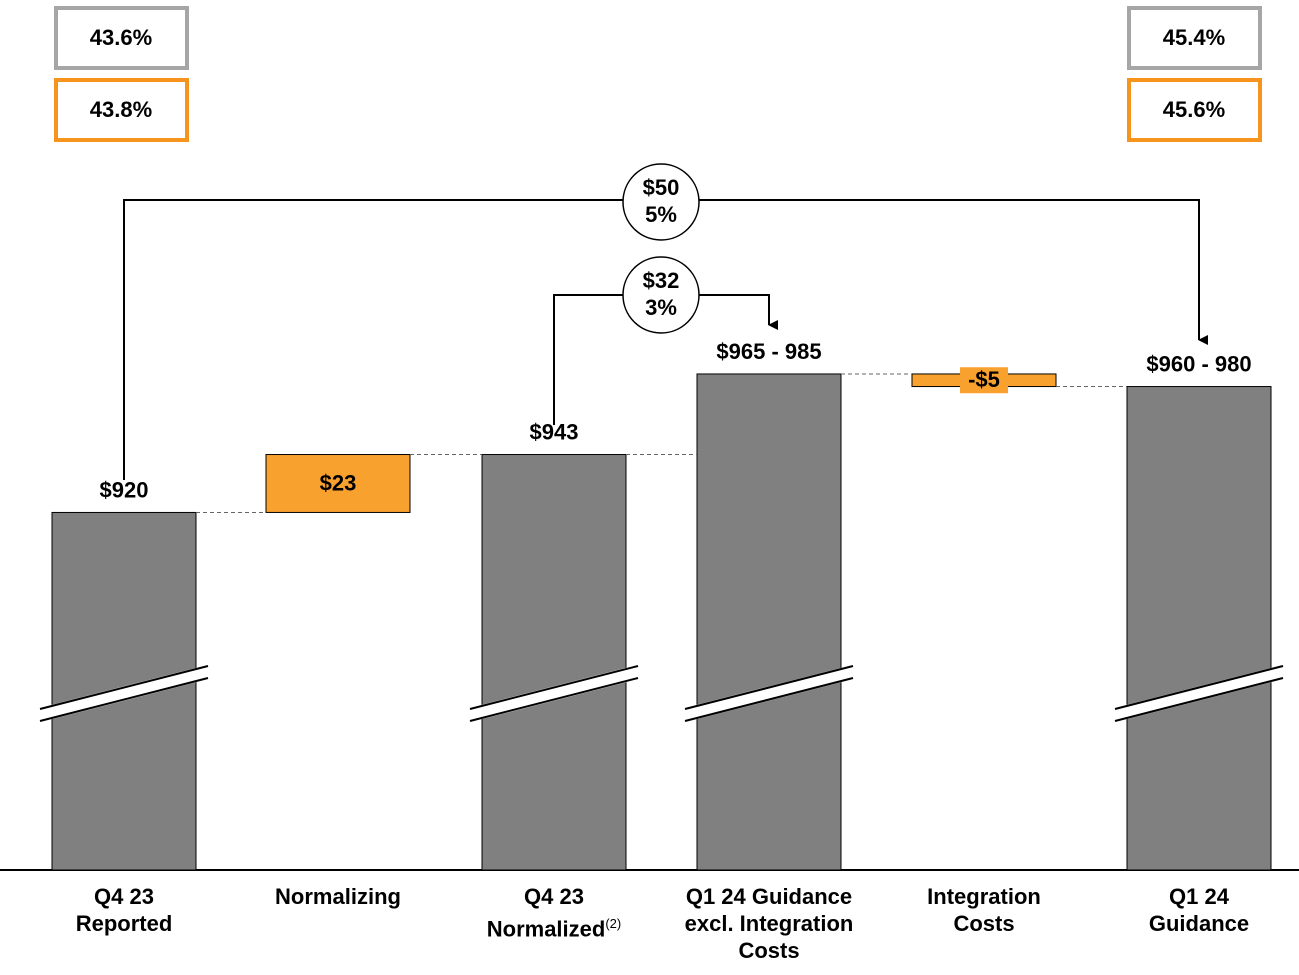  I want to click on value-label: $23, so click(338, 482).